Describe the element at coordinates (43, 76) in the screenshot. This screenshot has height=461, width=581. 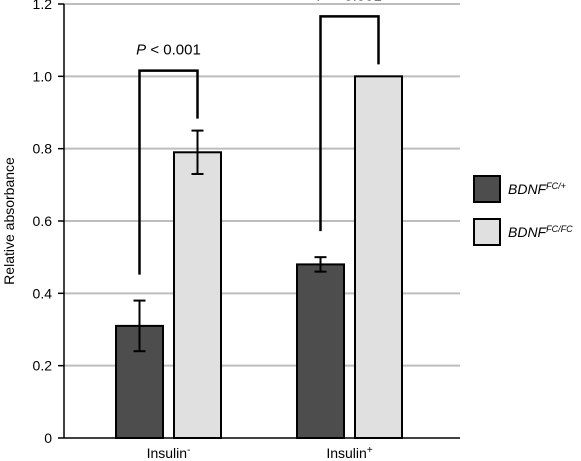
I see `y-tick-label: 1.0` at that location.